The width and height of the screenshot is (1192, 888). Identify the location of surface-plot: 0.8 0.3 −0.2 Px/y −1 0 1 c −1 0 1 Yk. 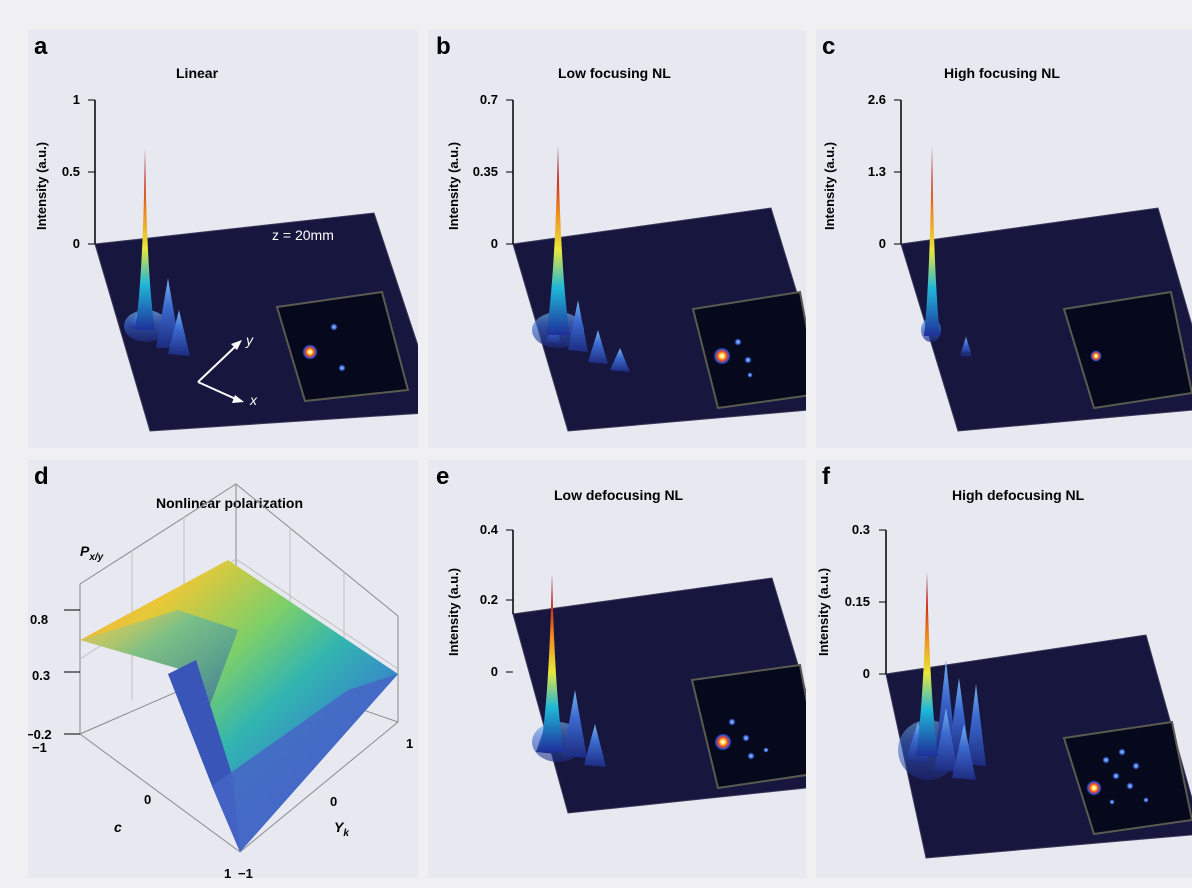
(220, 680).